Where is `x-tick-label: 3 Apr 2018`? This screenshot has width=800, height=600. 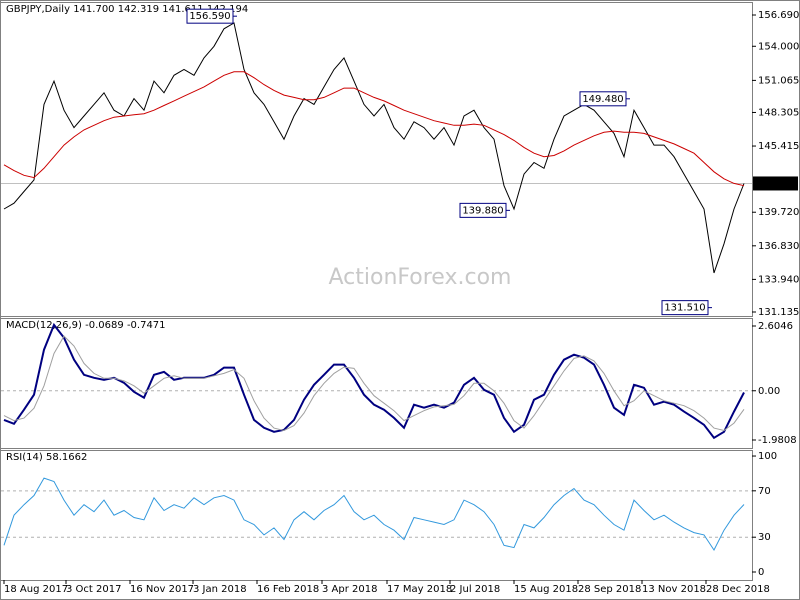
x-tick-label: 3 Apr 2018 is located at coordinates (349, 589).